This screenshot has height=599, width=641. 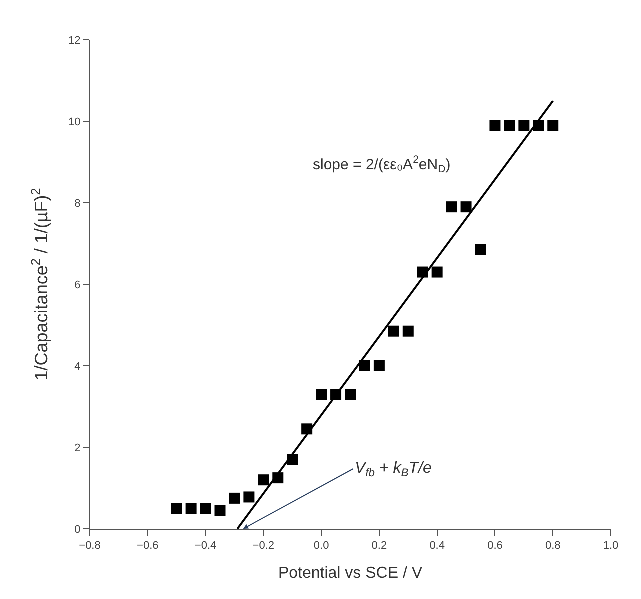 I want to click on y-tick-label: 0, so click(x=77, y=530).